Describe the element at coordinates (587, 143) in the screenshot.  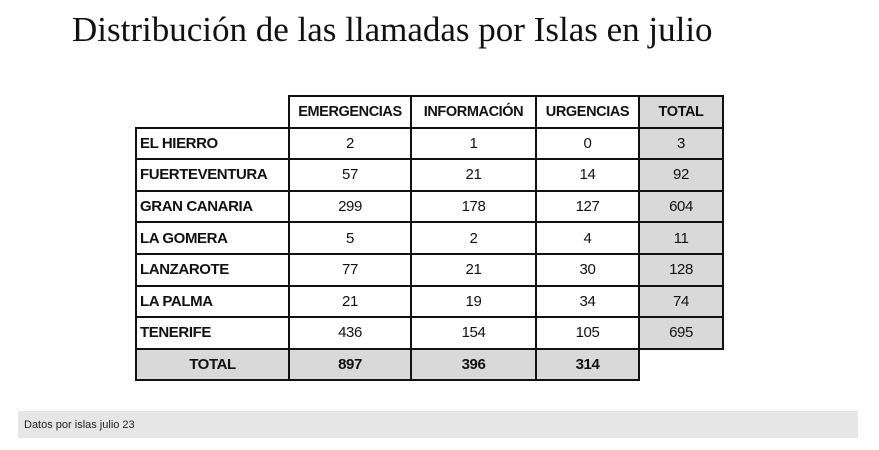
I see `table-cell: 0` at that location.